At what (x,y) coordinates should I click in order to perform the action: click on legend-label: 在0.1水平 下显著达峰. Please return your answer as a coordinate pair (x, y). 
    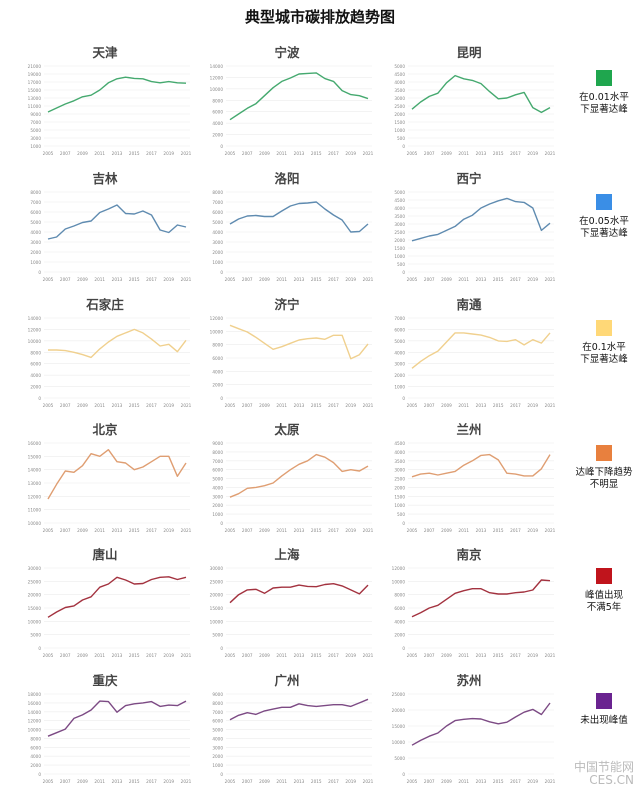
    Looking at the image, I should click on (604, 353).